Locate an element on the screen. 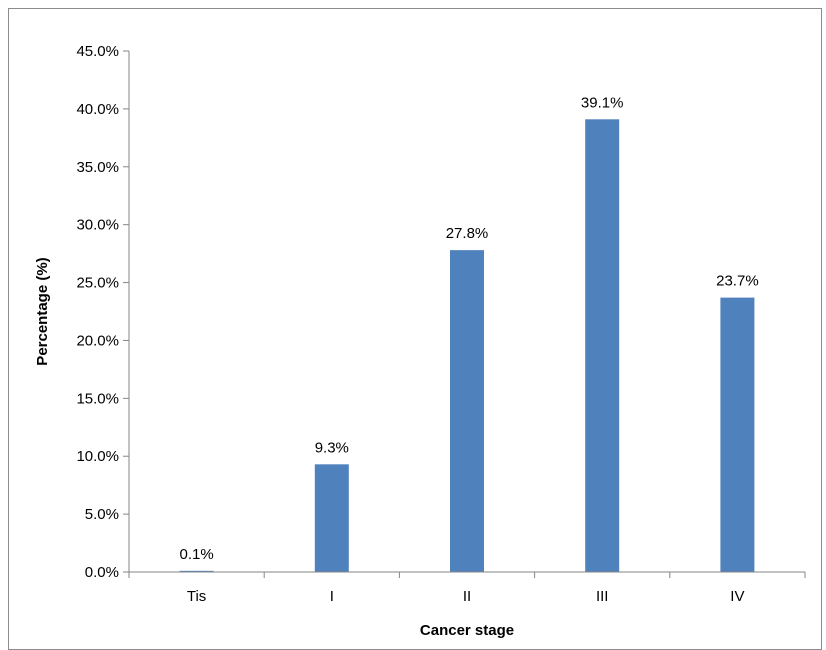 Image resolution: width=826 pixels, height=650 pixels. data-label-iv: 23.7% is located at coordinates (737, 281).